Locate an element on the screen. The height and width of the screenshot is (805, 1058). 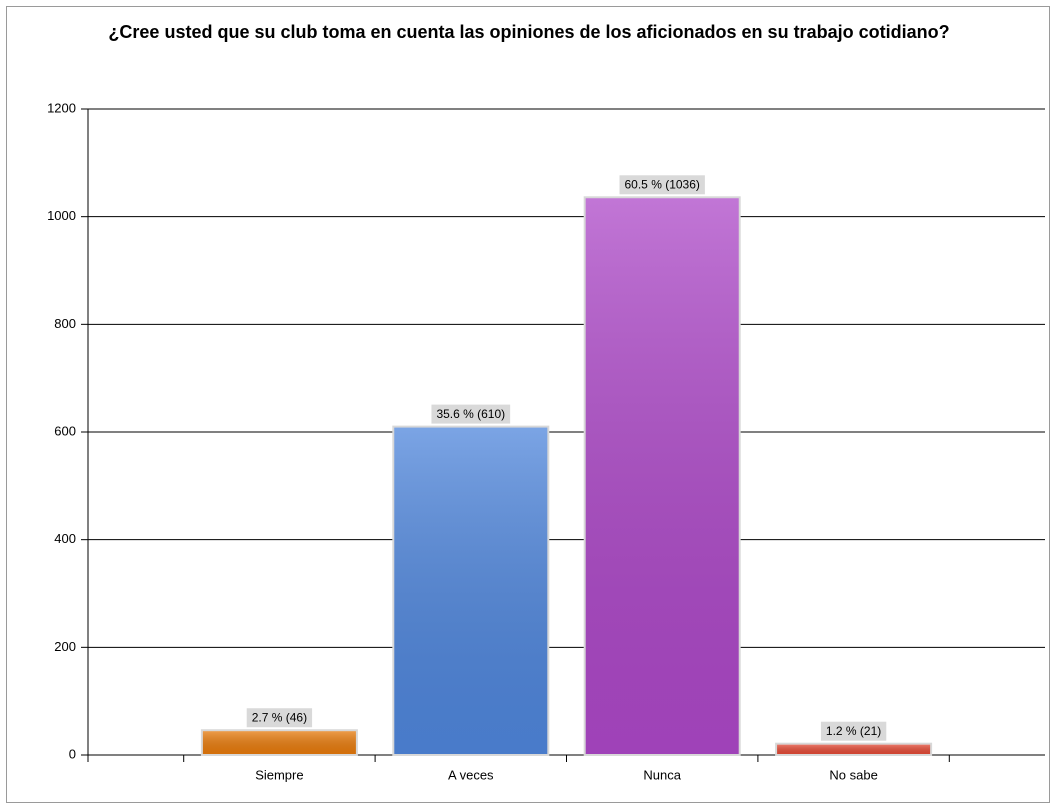
x-tick-label: A veces is located at coordinates (471, 774).